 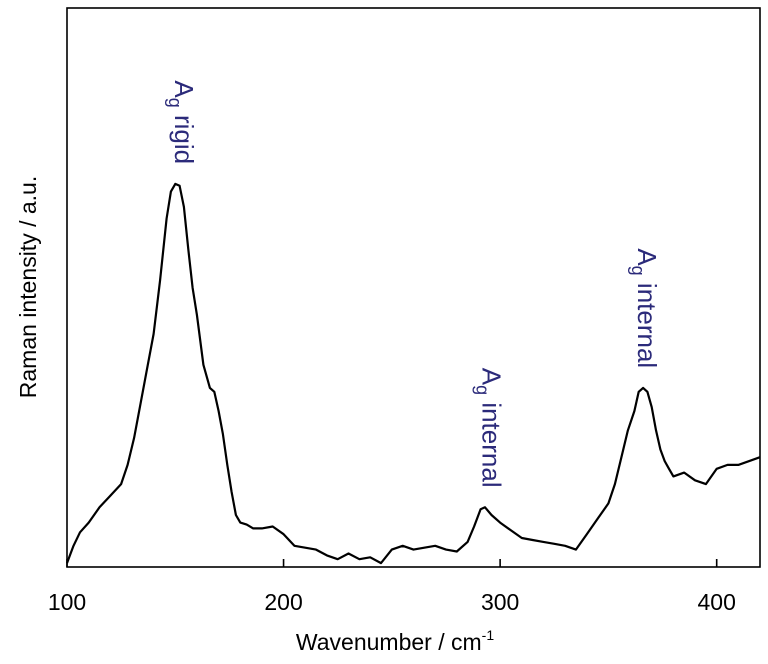 What do you see at coordinates (389, 642) in the screenshot?
I see `x-axis-title-text: Wavenumber / cm` at bounding box center [389, 642].